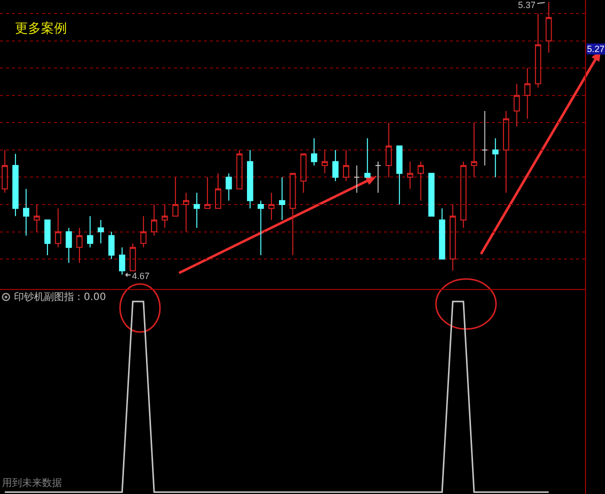 This screenshot has height=494, width=605. I want to click on chart-title: 印钞机副图指 : 0.00, so click(60, 297).